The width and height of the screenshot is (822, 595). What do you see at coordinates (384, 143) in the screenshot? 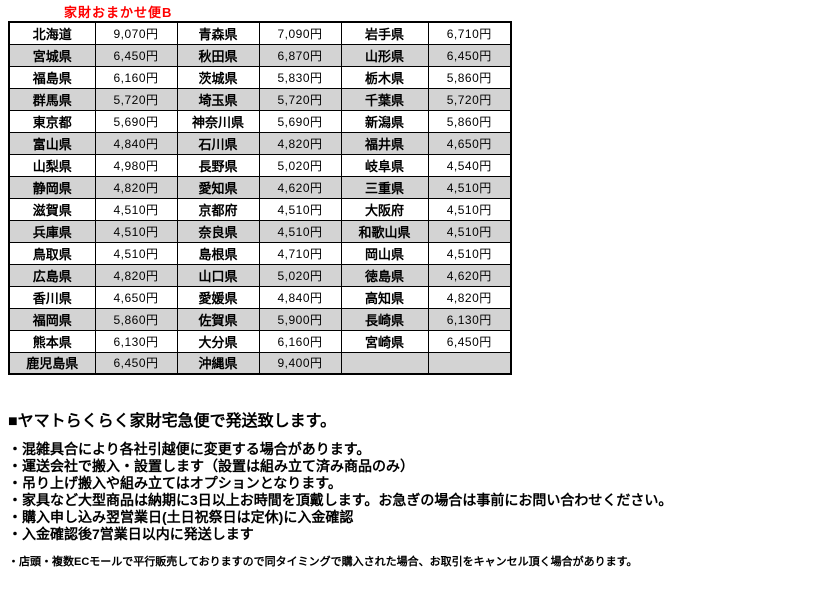
I see `prefecture-cell: 福井県` at bounding box center [384, 143].